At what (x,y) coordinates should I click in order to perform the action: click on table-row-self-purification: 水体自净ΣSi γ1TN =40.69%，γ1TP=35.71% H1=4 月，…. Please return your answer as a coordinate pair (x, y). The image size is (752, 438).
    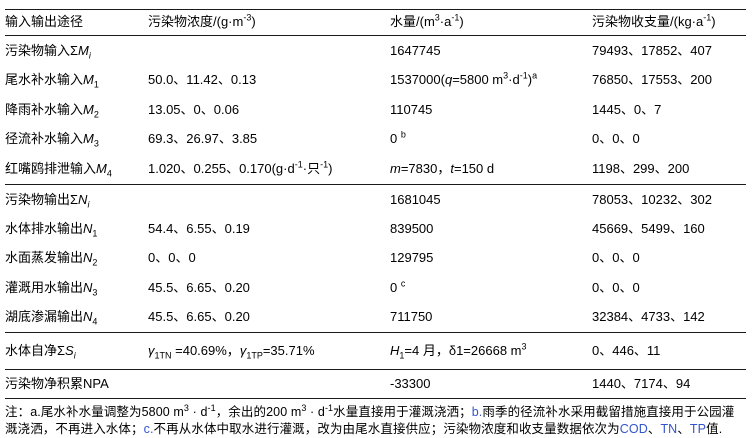
    Looking at the image, I should click on (375, 351).